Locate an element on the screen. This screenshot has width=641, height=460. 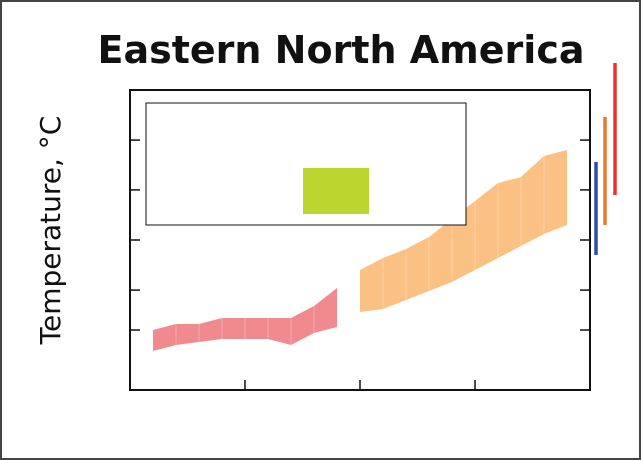
chart-title: Eastern North America is located at coordinates (341, 50).